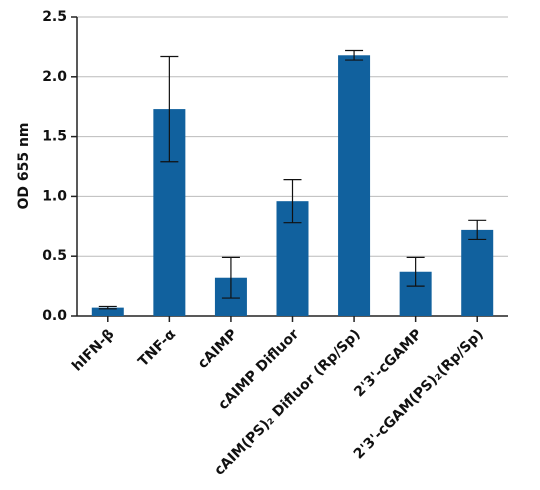 The width and height of the screenshot is (540, 490). I want to click on x-tick-label: hIFN-β, so click(93, 350).